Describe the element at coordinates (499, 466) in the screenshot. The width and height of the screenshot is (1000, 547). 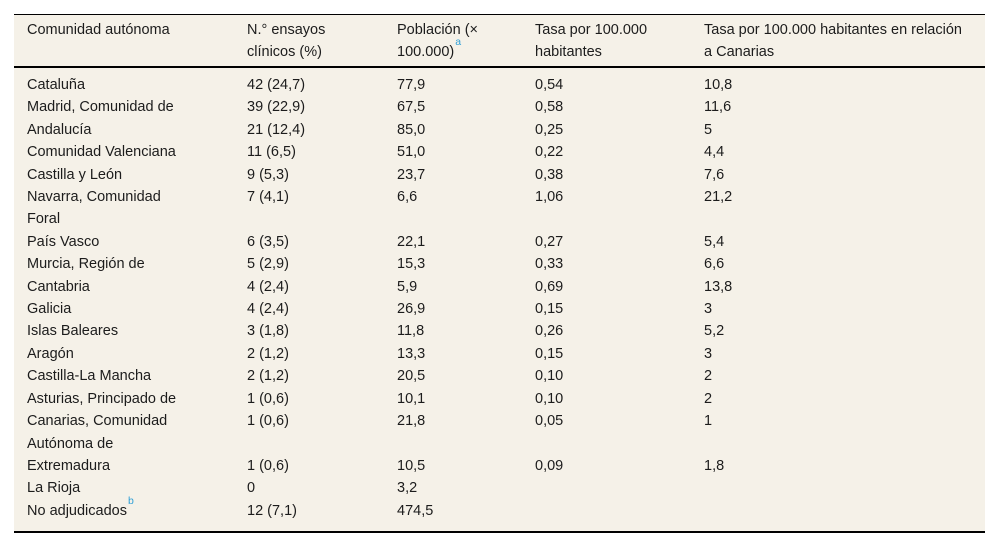
I see `table-row: Extremadura 1 (0,6) 10,5 0,09 1,8` at that location.